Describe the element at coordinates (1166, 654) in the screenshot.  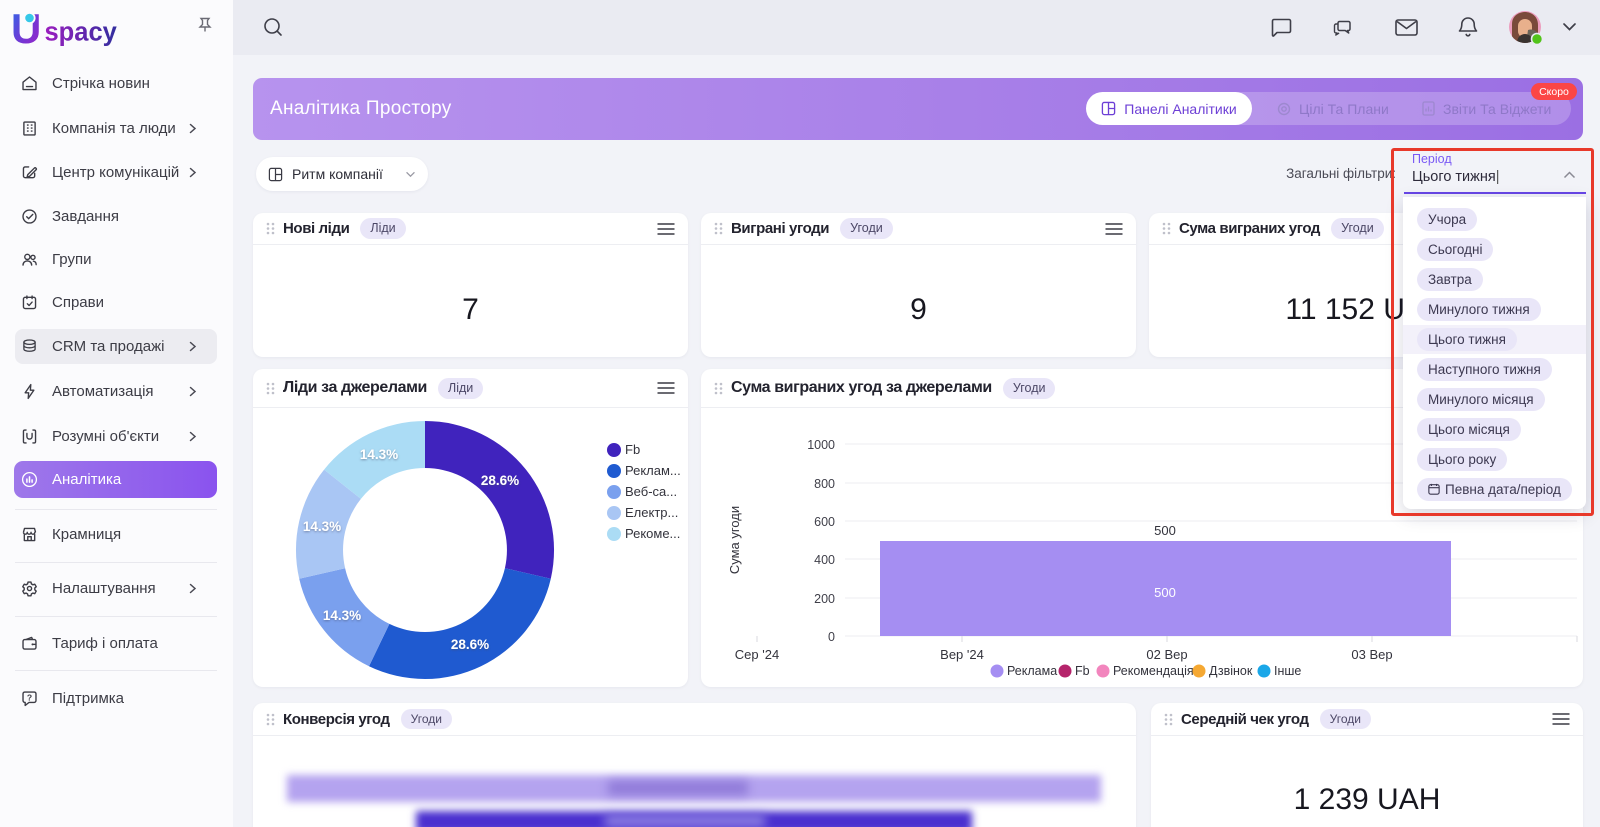
I see `svg-text: 02 Вер` at that location.